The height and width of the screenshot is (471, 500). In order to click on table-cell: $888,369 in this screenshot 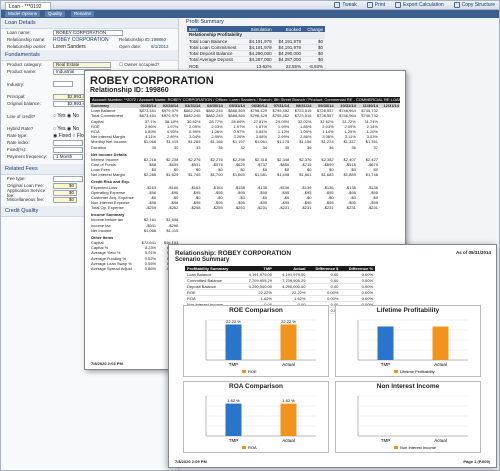, I will do `click(236, 116)`.